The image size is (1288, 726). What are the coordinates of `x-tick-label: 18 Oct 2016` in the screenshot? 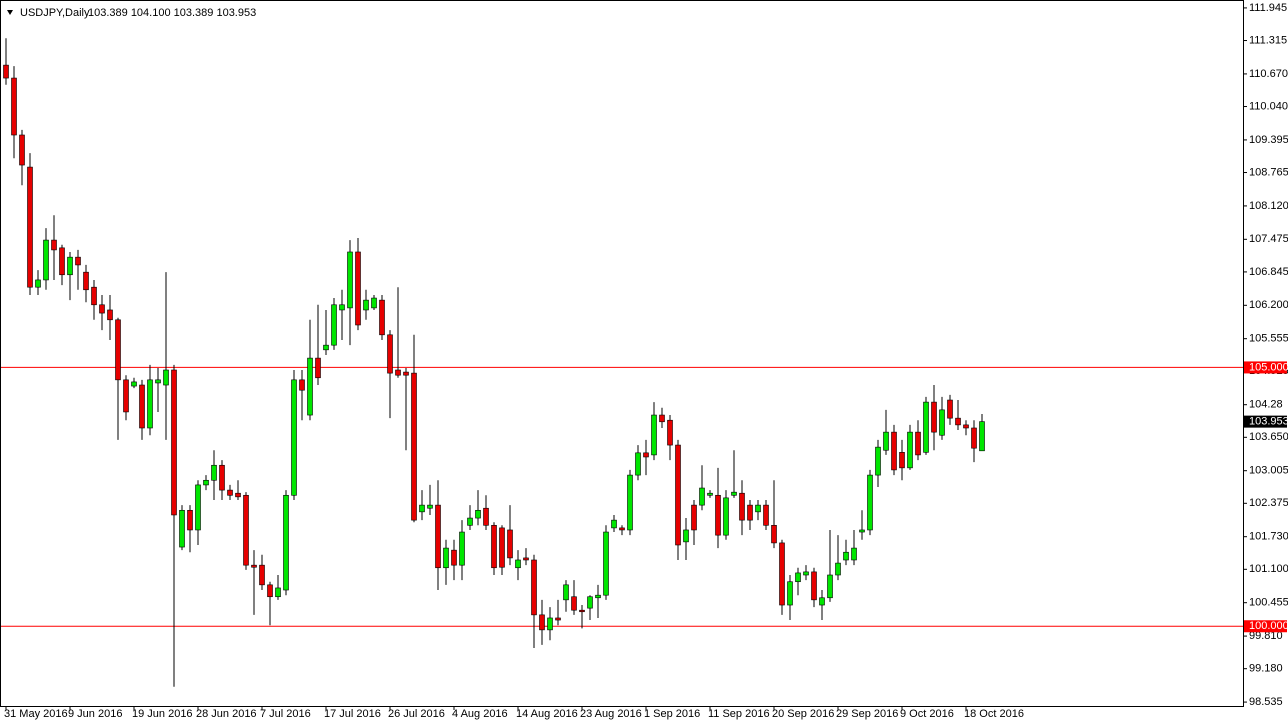 It's located at (994, 714).